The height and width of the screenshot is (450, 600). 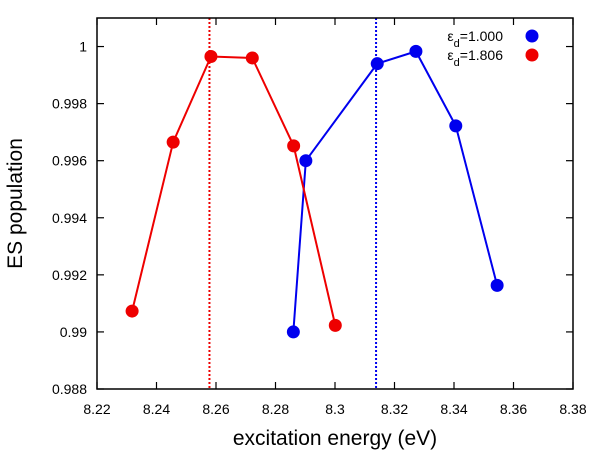 I want to click on legend-value: =1.806, so click(x=481, y=55).